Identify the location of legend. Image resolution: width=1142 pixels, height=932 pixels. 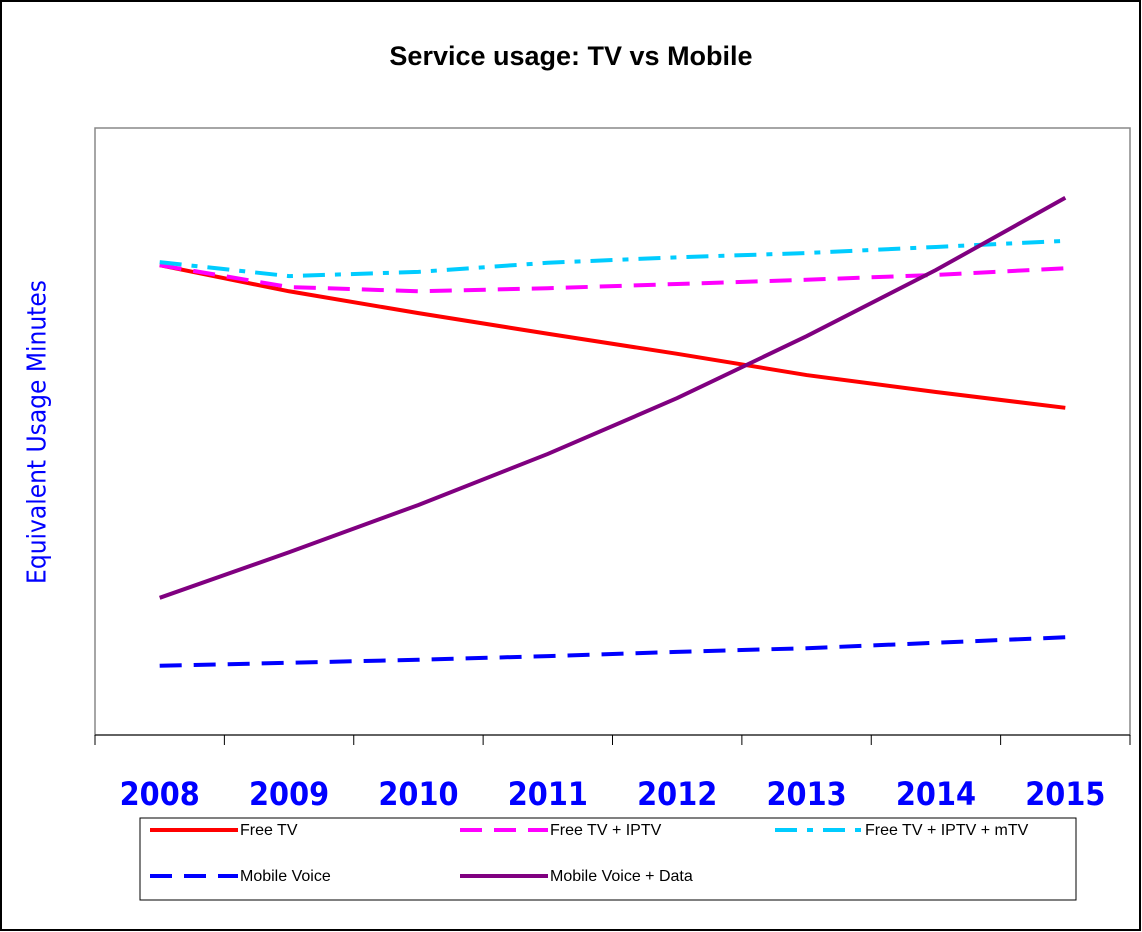
(608, 859).